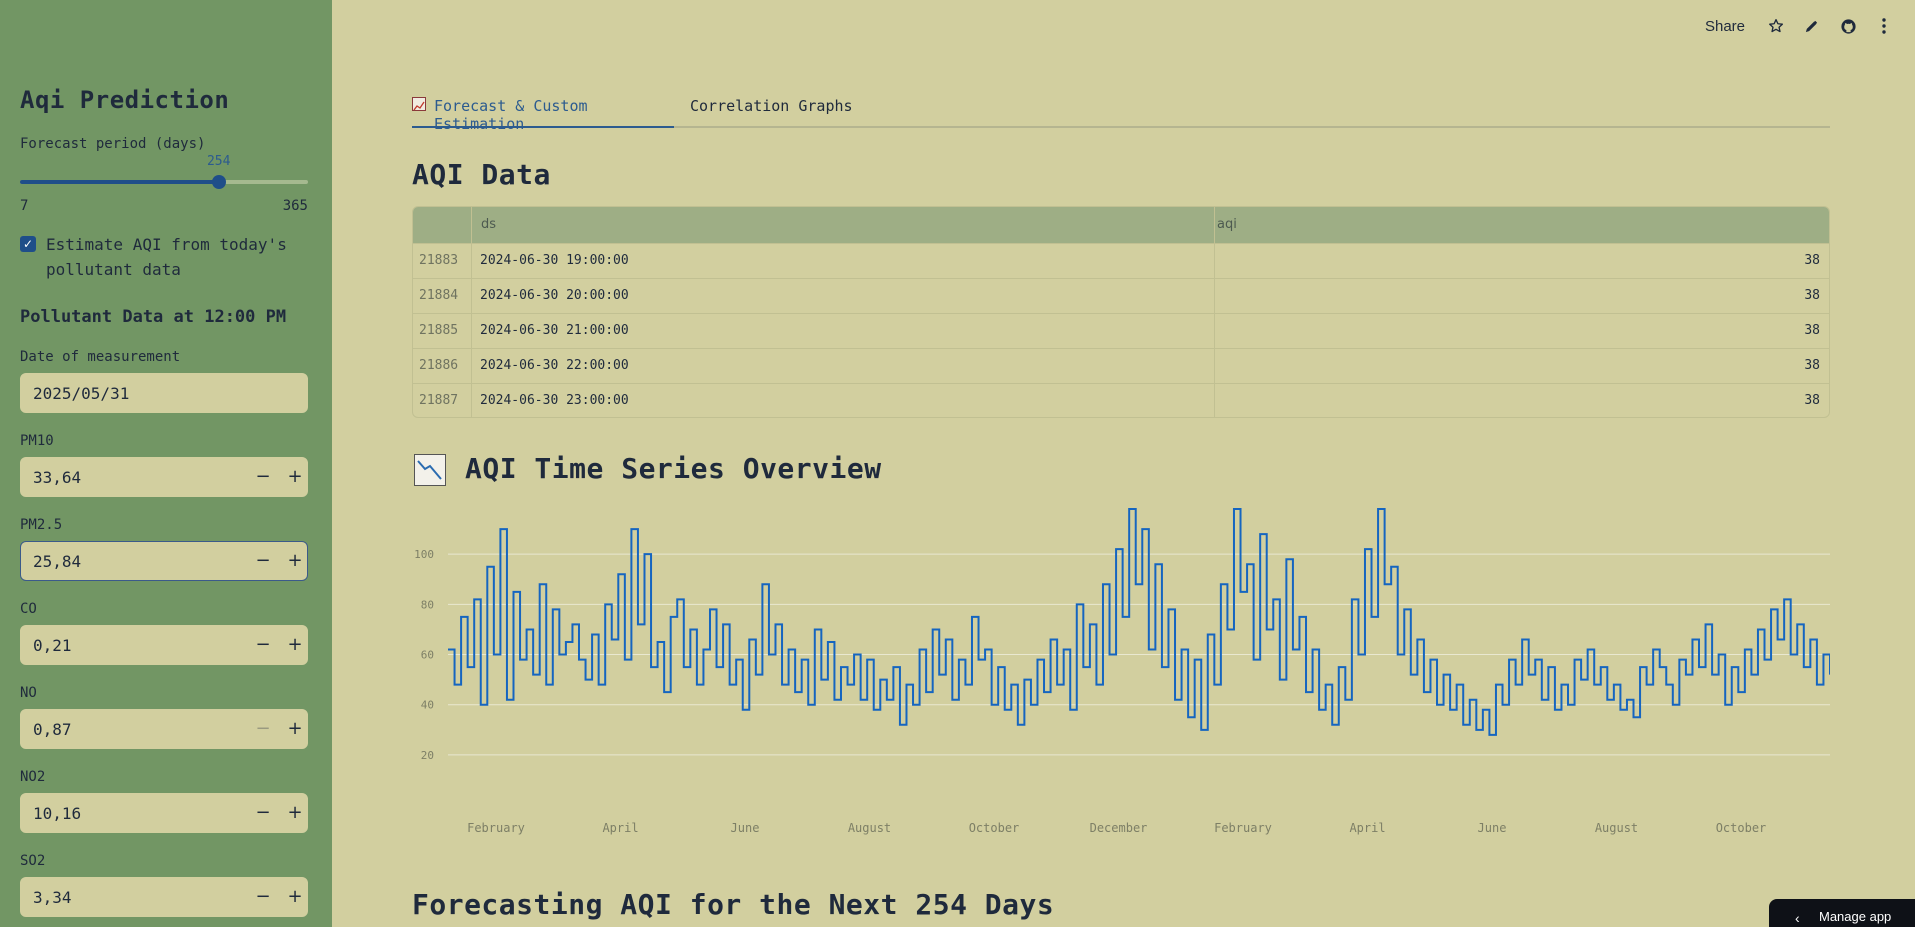 The width and height of the screenshot is (1915, 927). I want to click on forecast-period-slider: 254, so click(164, 171).